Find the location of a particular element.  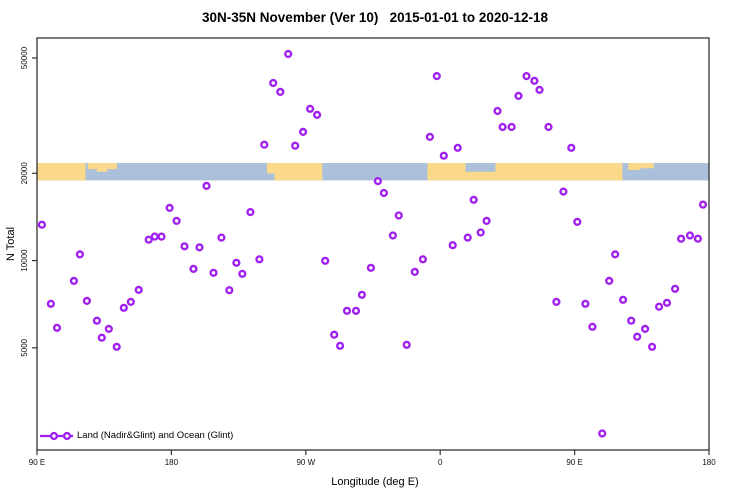

x-tick-label: 0 is located at coordinates (440, 462).